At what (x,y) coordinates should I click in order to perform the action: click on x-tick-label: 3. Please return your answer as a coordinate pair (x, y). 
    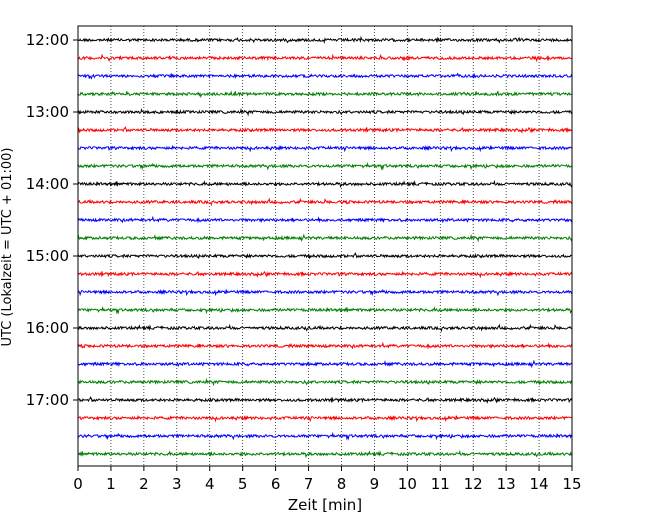
    Looking at the image, I should click on (177, 484).